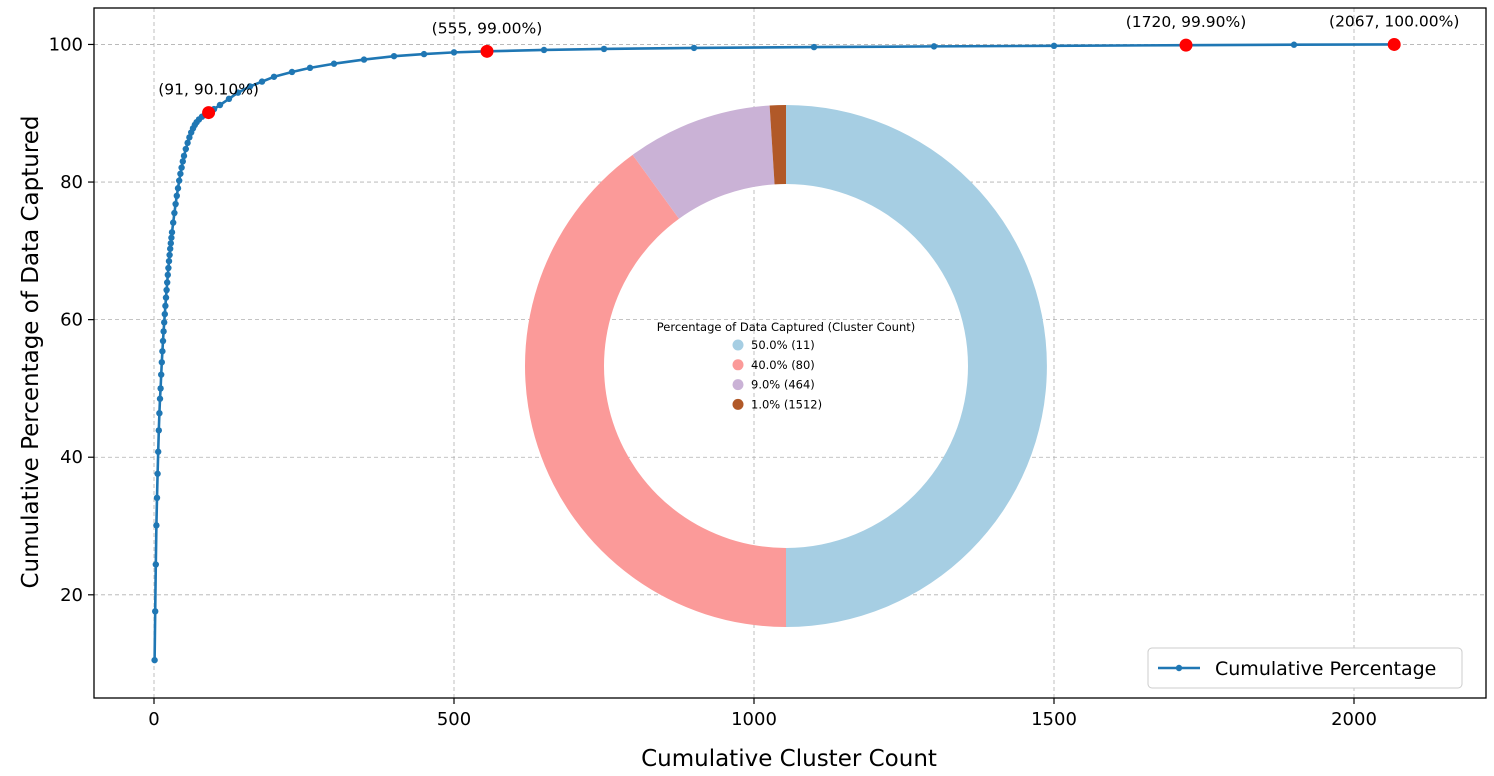 The width and height of the screenshot is (1494, 776). What do you see at coordinates (1179, 668) in the screenshot?
I see `legend-marker` at bounding box center [1179, 668].